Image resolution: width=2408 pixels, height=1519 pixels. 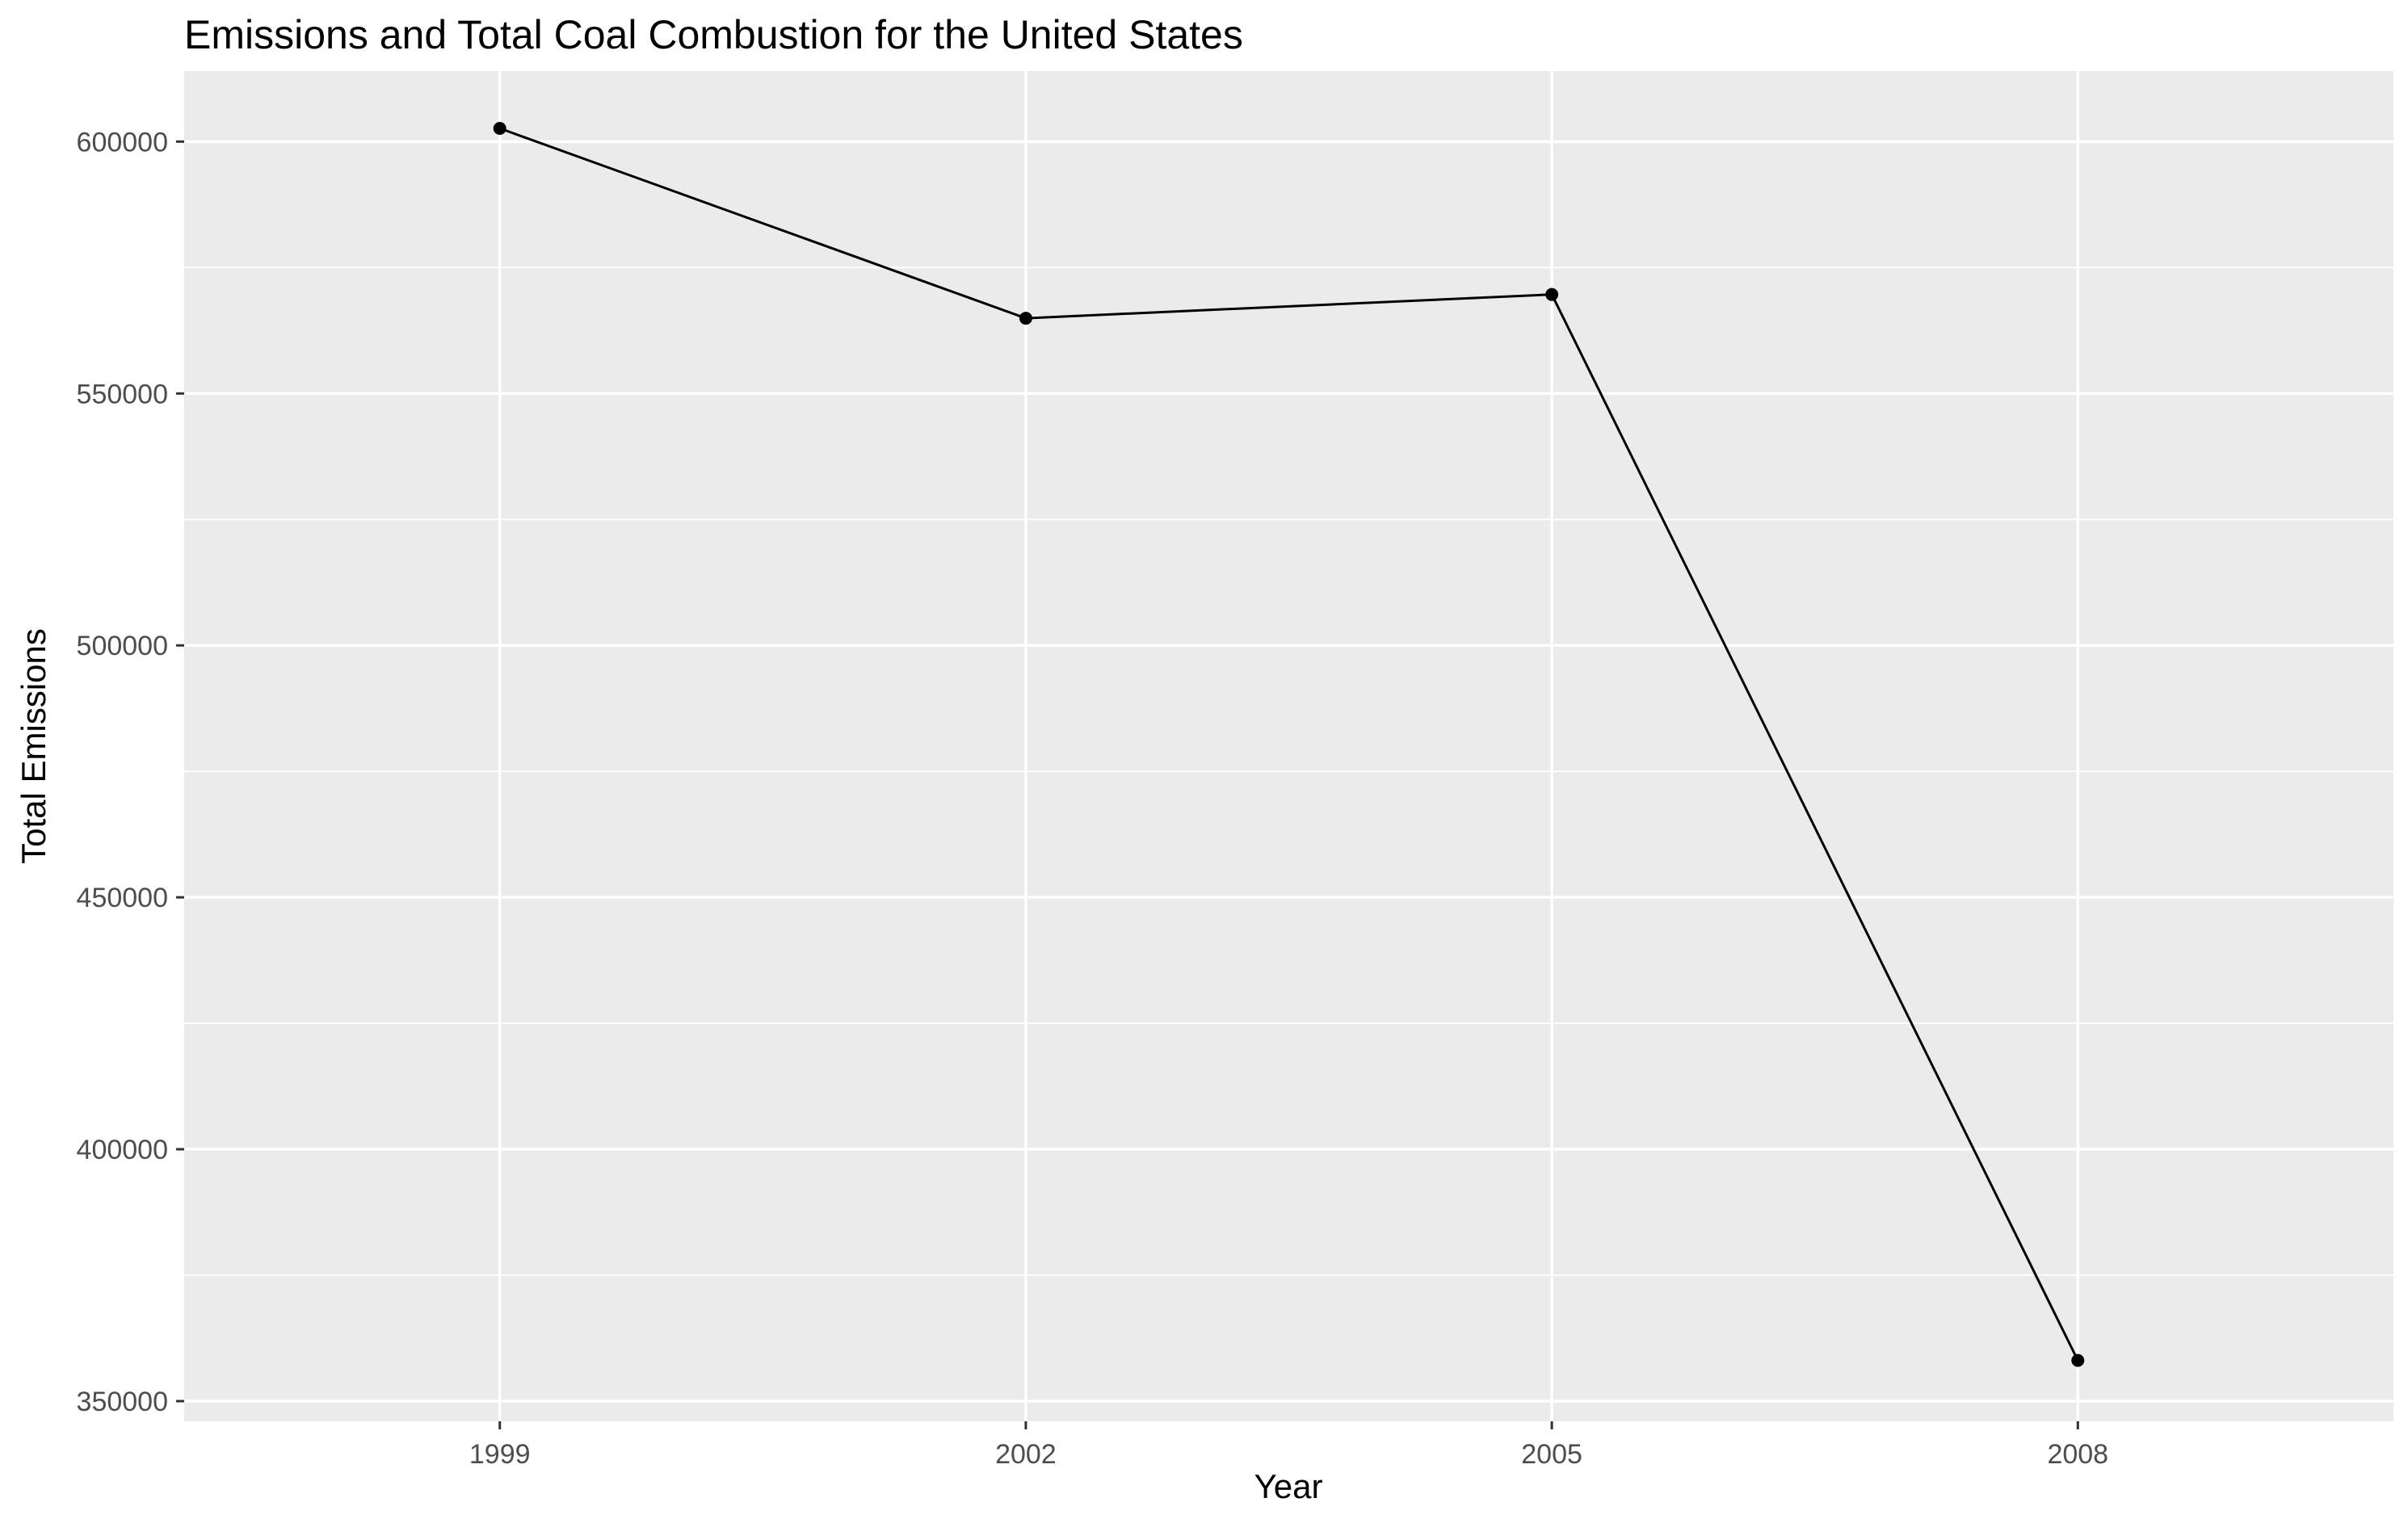 I want to click on x-tick-label: 2005, so click(x=1551, y=1454).